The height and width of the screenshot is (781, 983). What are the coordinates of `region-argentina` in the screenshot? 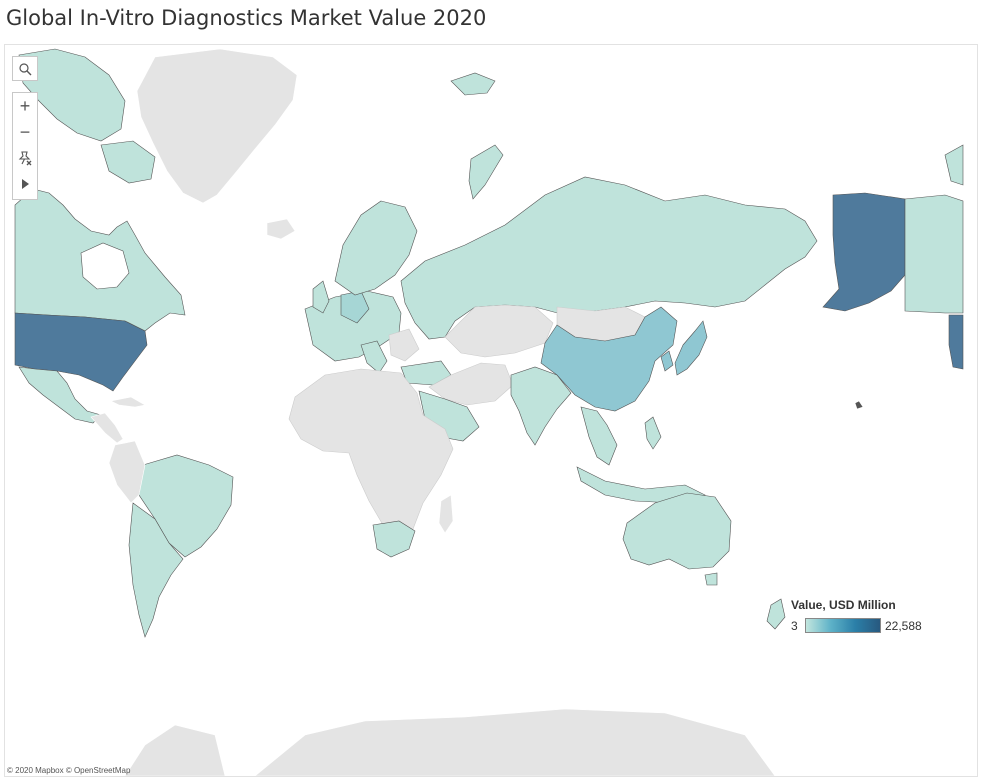 It's located at (156, 570).